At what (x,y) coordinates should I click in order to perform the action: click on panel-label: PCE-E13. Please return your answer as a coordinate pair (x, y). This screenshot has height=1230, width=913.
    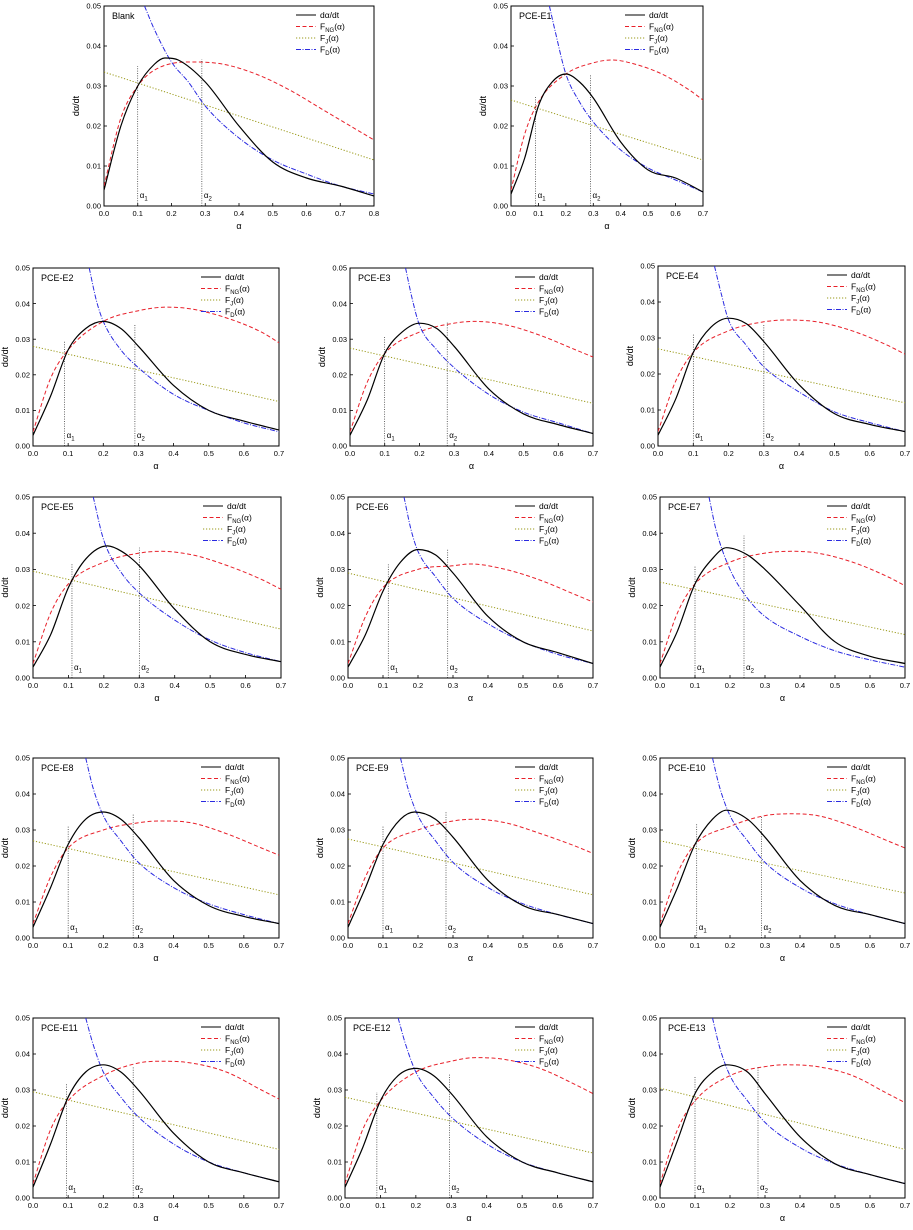
    Looking at the image, I should click on (687, 1028).